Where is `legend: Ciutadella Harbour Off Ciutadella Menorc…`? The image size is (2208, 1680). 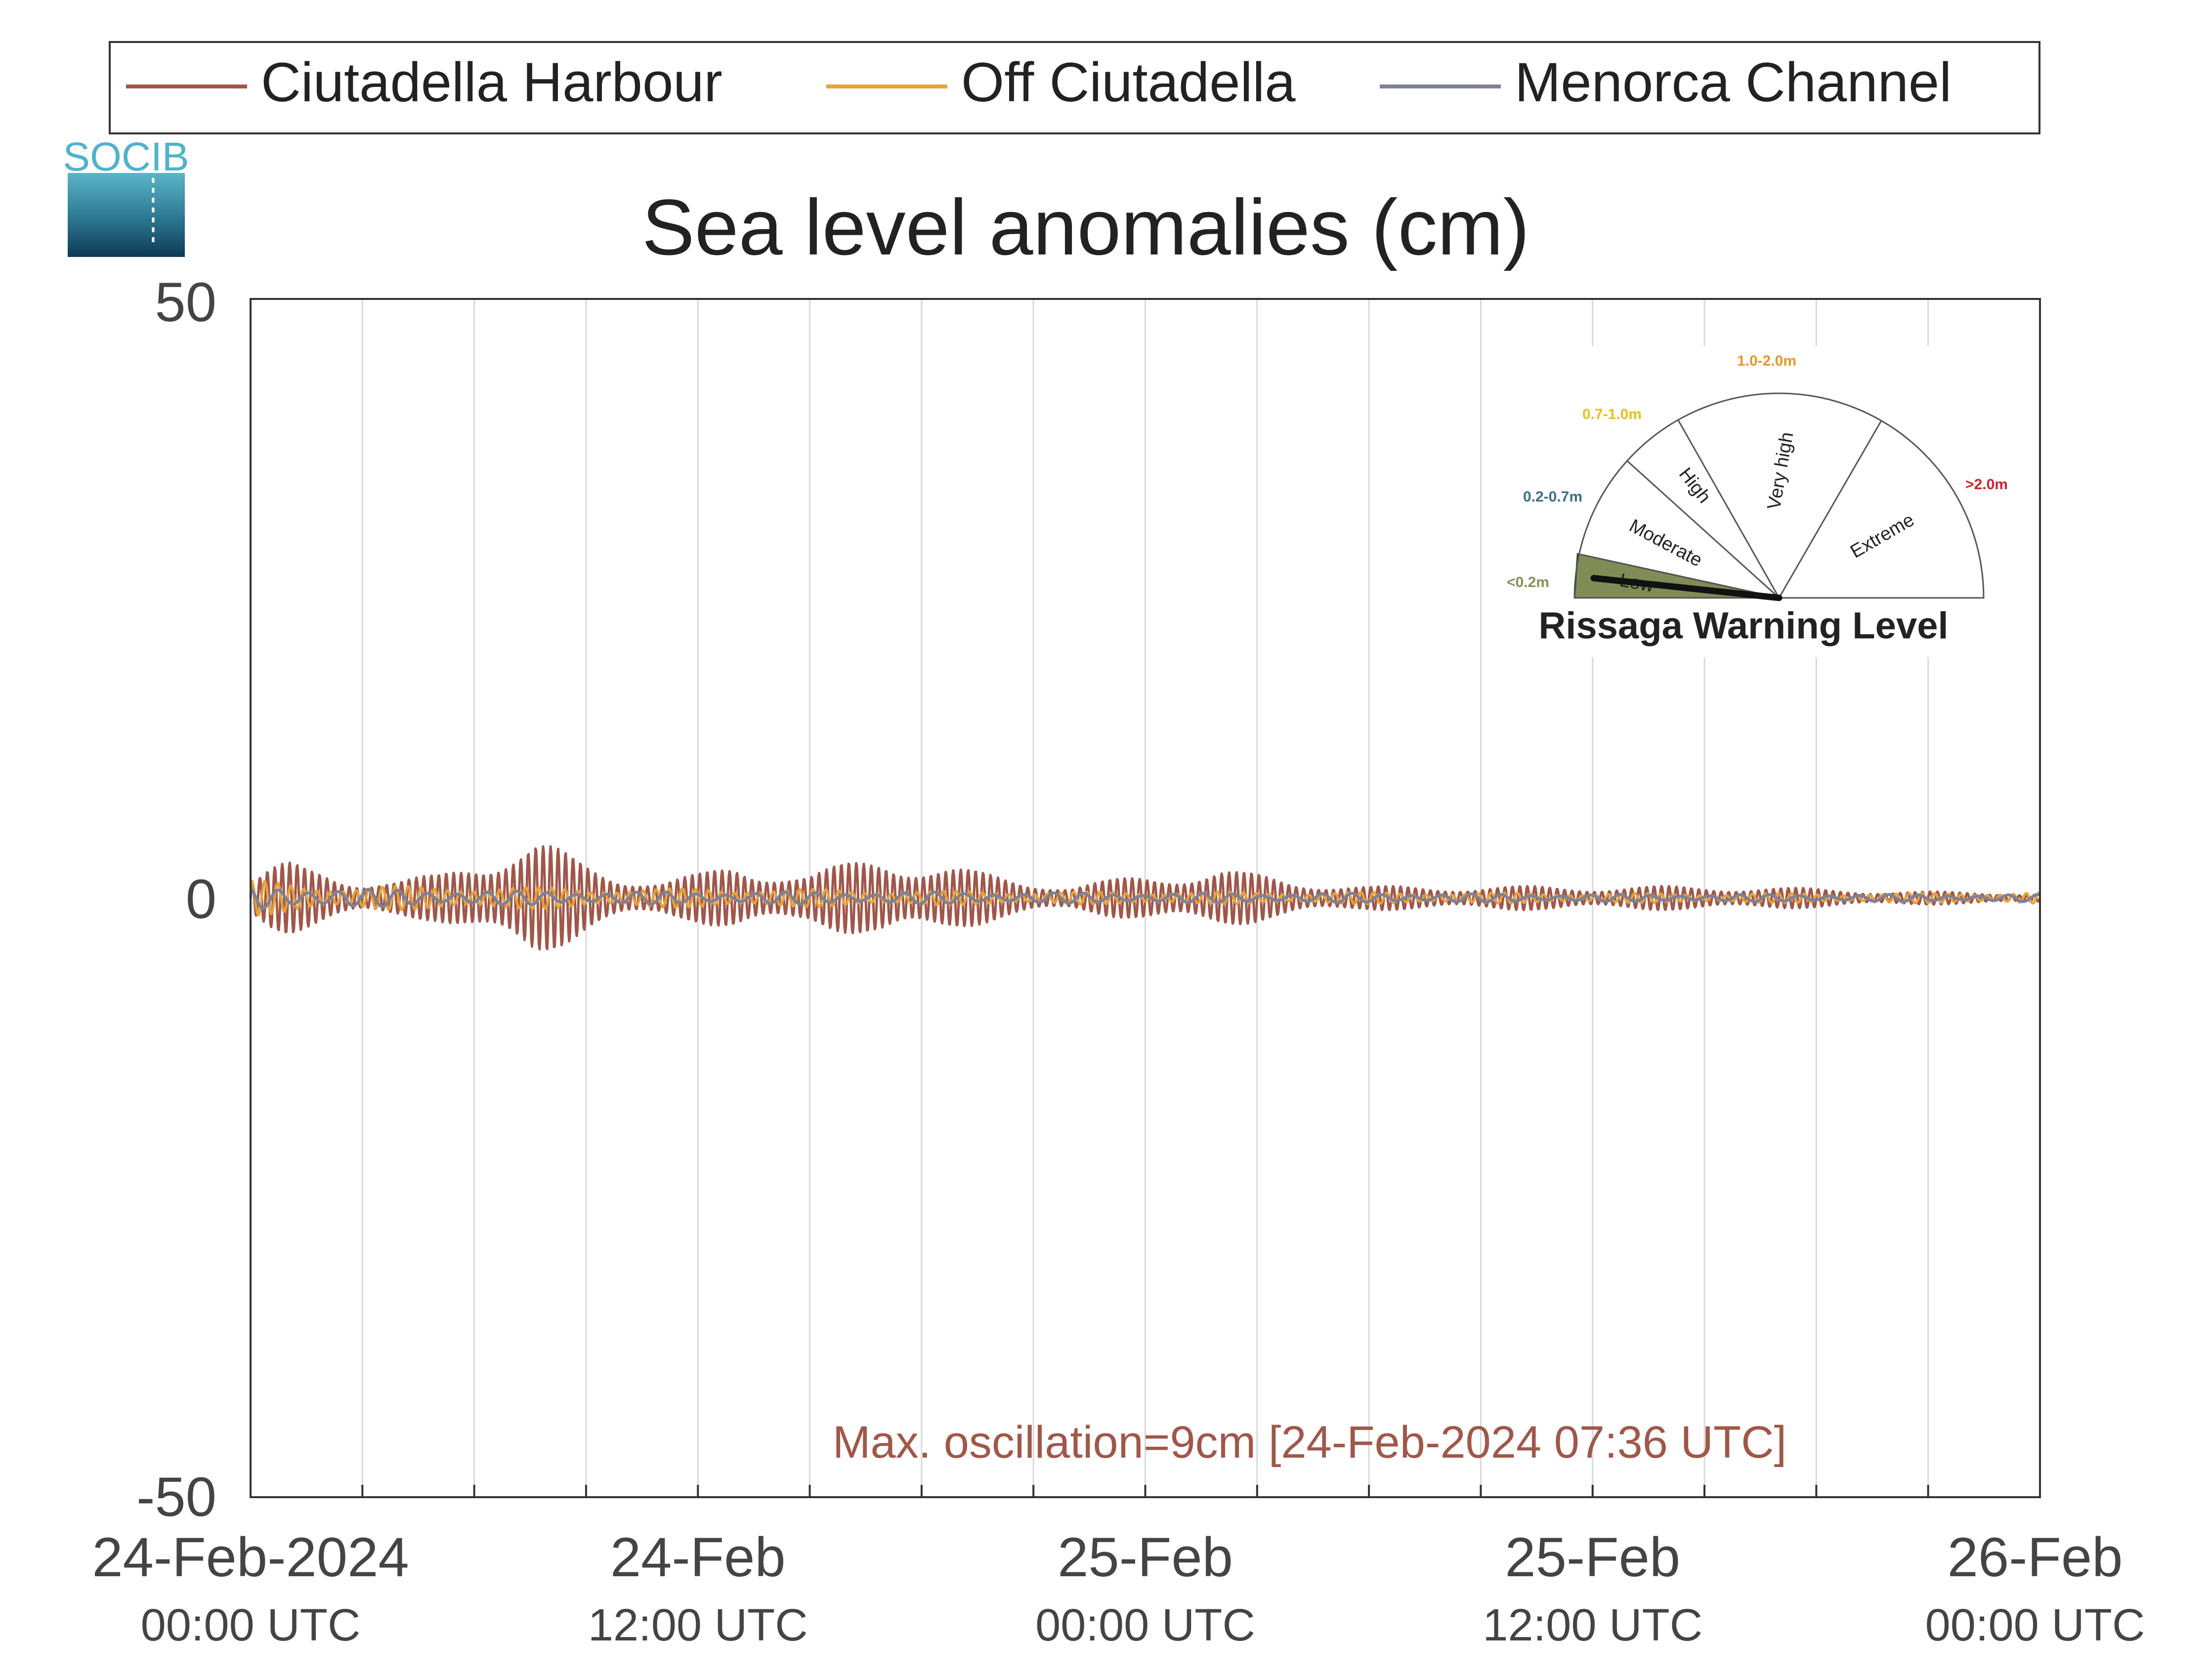 legend: Ciutadella Harbour Off Ciutadella Menorc… is located at coordinates (1074, 87).